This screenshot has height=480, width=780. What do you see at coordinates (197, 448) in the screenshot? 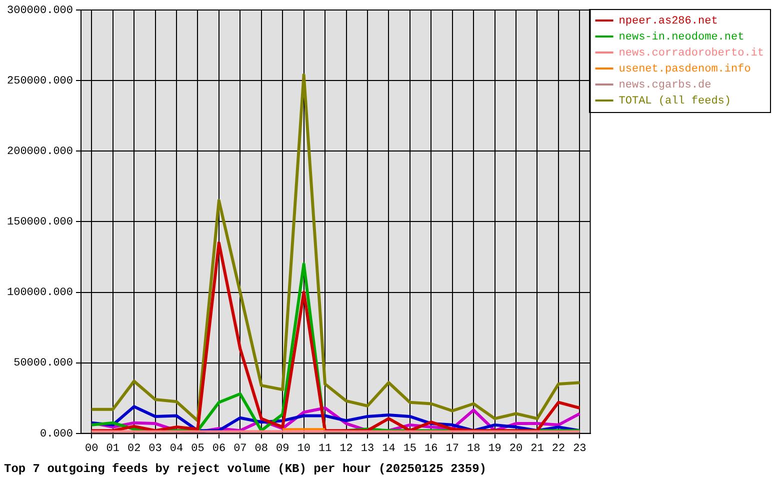
I see `x-tick-label: 05` at bounding box center [197, 448].